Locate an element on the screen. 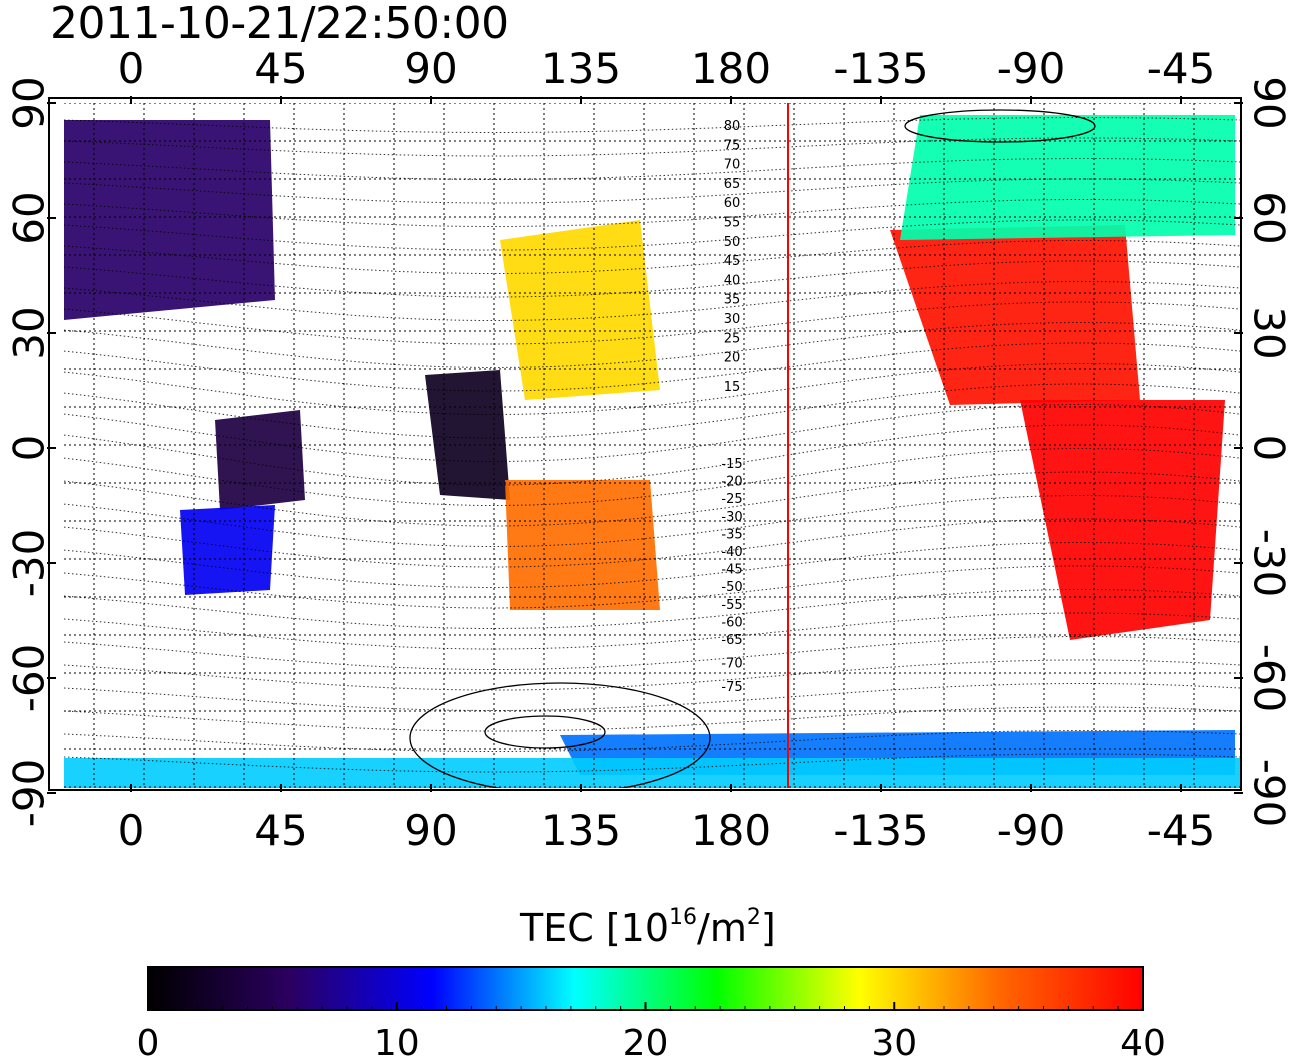 The image size is (1292, 1057). x-tick-label-top: -45 is located at coordinates (1181, 68).